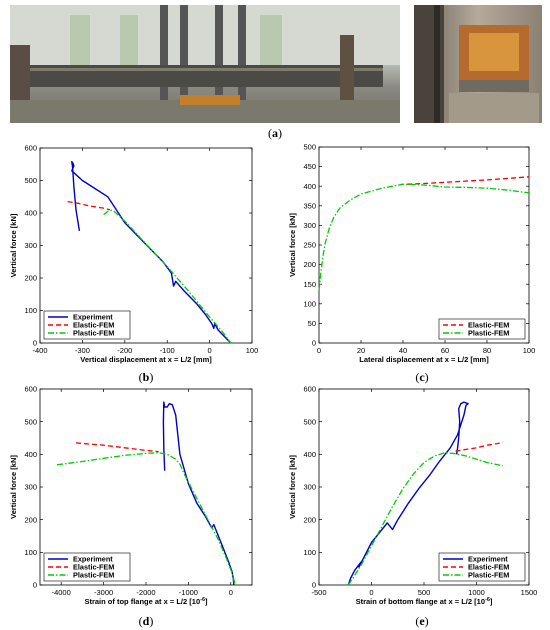  What do you see at coordinates (30, 278) in the screenshot?
I see `chart-b-ytick-label: 200` at bounding box center [30, 278].